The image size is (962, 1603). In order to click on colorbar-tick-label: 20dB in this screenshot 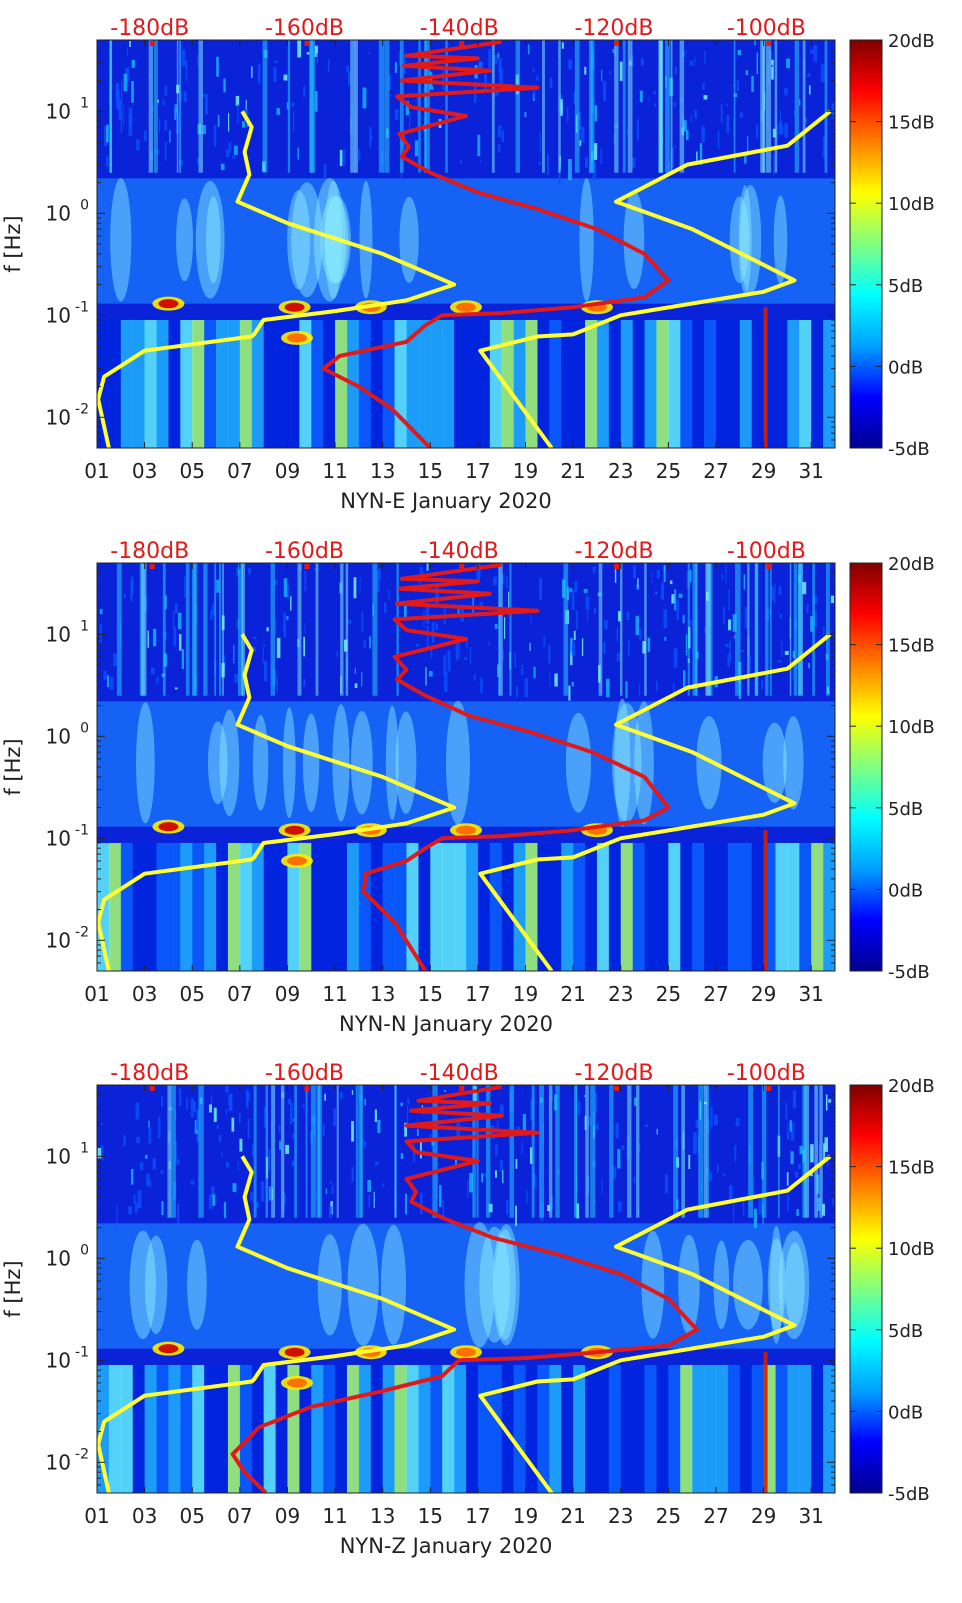, I will do `click(911, 564)`.